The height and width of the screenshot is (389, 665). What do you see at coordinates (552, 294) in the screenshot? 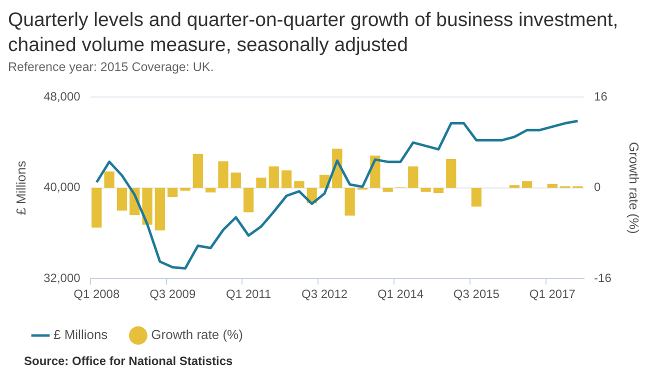
I see `x-tick-label: Q1 2017` at bounding box center [552, 294].